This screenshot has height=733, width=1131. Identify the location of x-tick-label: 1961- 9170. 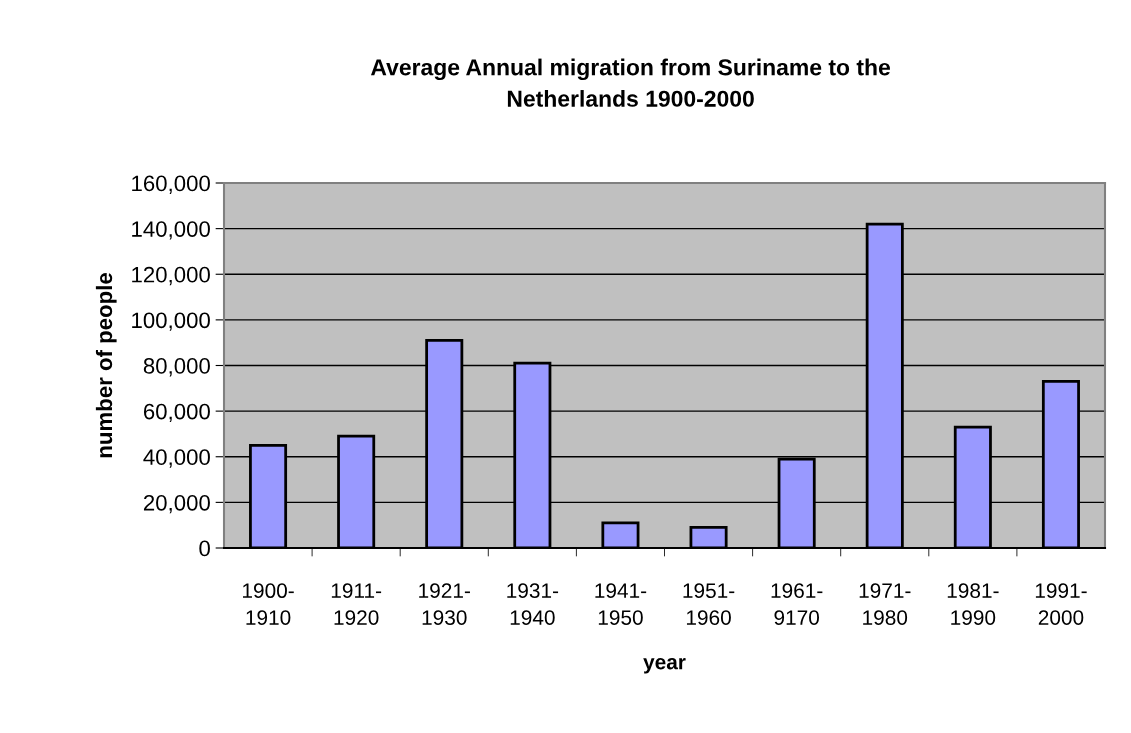
(797, 604).